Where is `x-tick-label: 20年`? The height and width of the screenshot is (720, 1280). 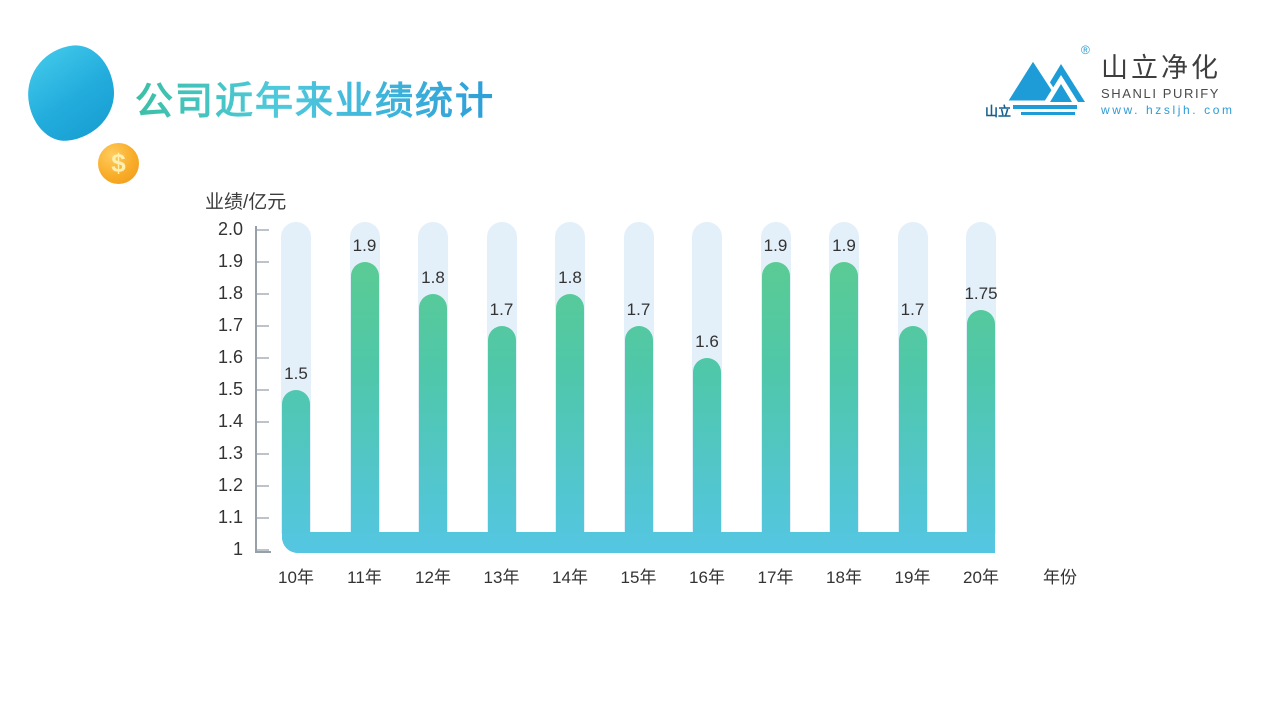 x-tick-label: 20年 is located at coordinates (981, 577).